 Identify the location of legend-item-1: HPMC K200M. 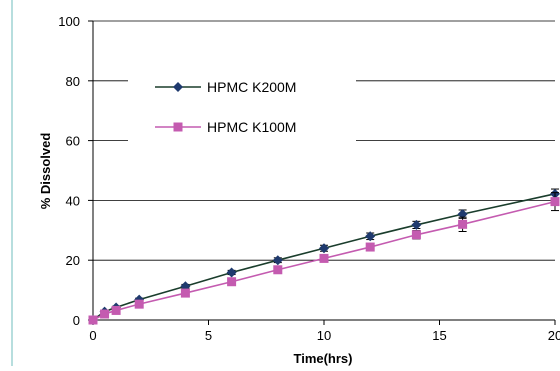
(225, 87).